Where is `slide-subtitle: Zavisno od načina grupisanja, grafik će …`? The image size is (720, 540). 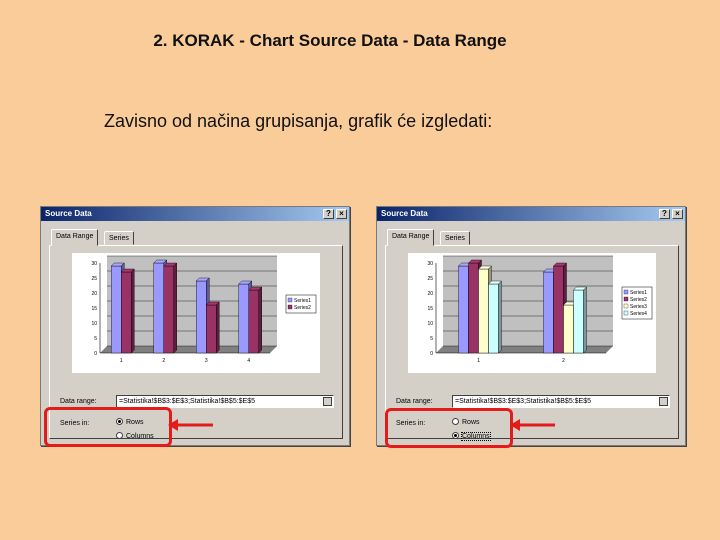 slide-subtitle: Zavisno od načina grupisanja, grafik će … is located at coordinates (298, 121).